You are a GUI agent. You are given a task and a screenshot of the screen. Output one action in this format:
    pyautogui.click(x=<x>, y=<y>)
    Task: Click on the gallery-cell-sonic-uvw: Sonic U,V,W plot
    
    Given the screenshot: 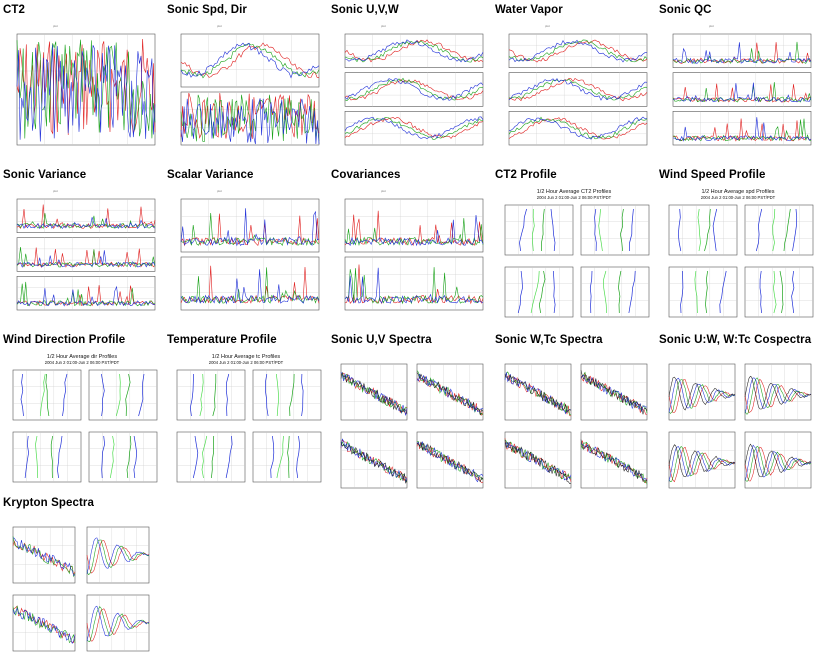 What is the action you would take?
    pyautogui.click(x=411, y=86)
    